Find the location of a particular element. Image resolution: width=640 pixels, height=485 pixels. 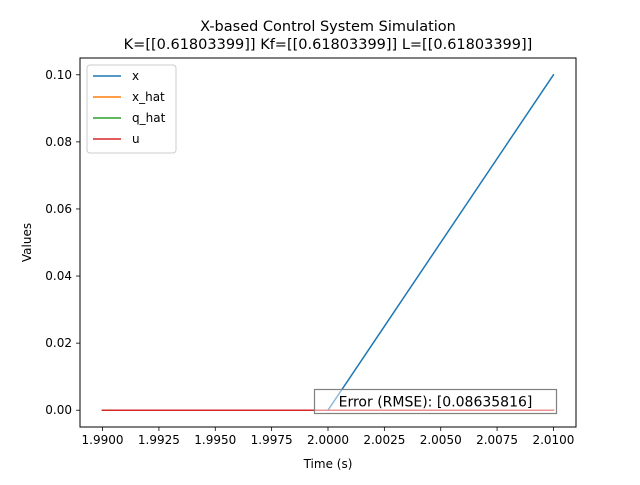

legend-label-x: x is located at coordinates (135, 76).